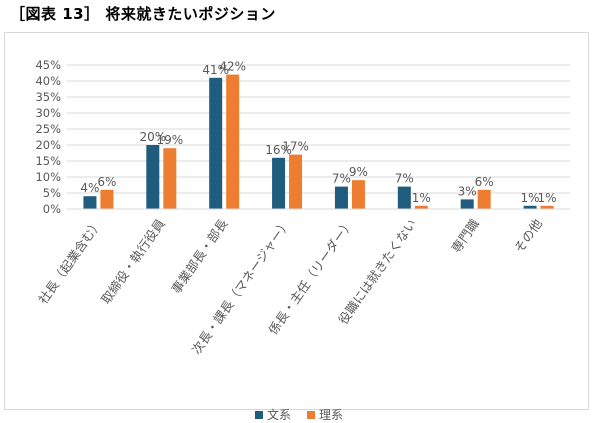 Image resolution: width=593 pixels, height=423 pixels. Describe the element at coordinates (528, 236) in the screenshot. I see `category-label: その他` at that location.